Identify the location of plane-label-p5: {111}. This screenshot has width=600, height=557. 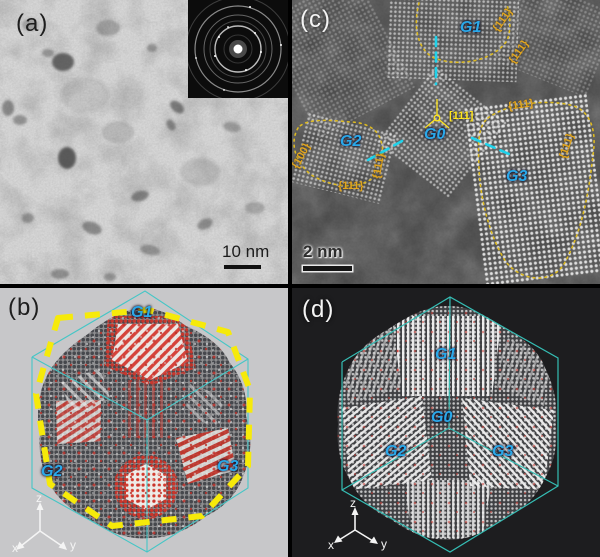
(351, 186).